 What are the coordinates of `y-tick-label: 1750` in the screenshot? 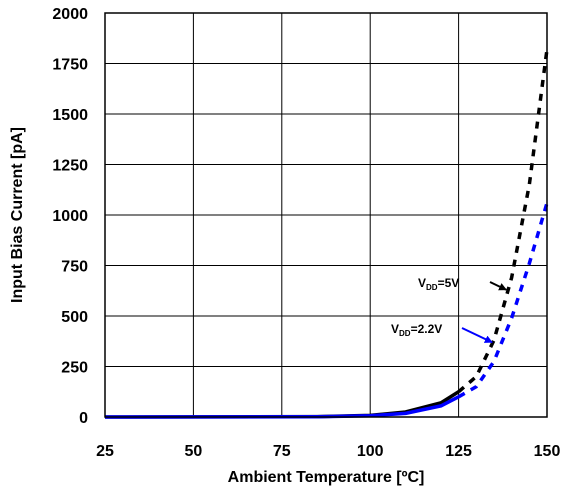 It's located at (70, 65).